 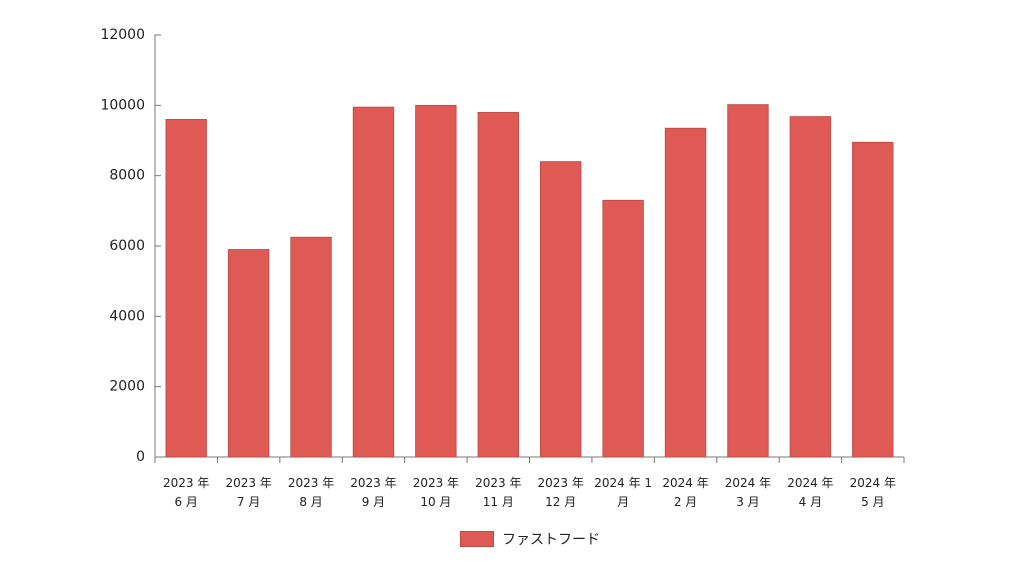 I want to click on x-tick-label: 2023 年 8 月, so click(x=311, y=492).